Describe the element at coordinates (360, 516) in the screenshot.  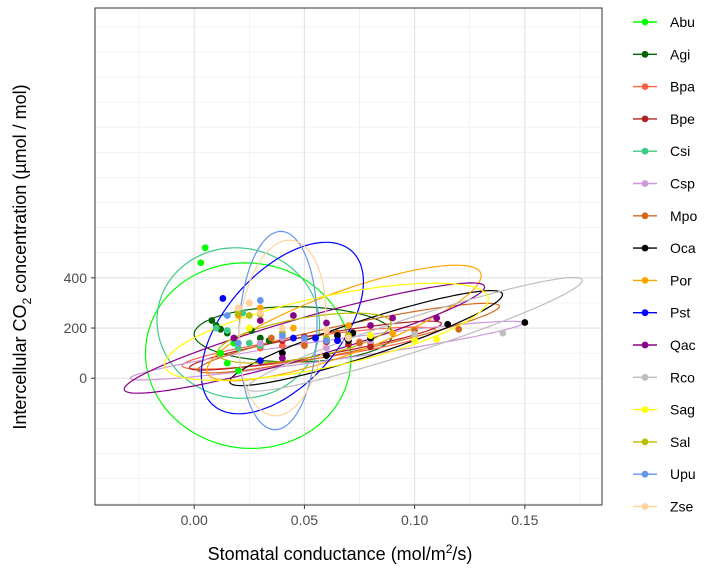
I see `x-axis-ticks: 0.00 0.05 0.10 0.15` at that location.